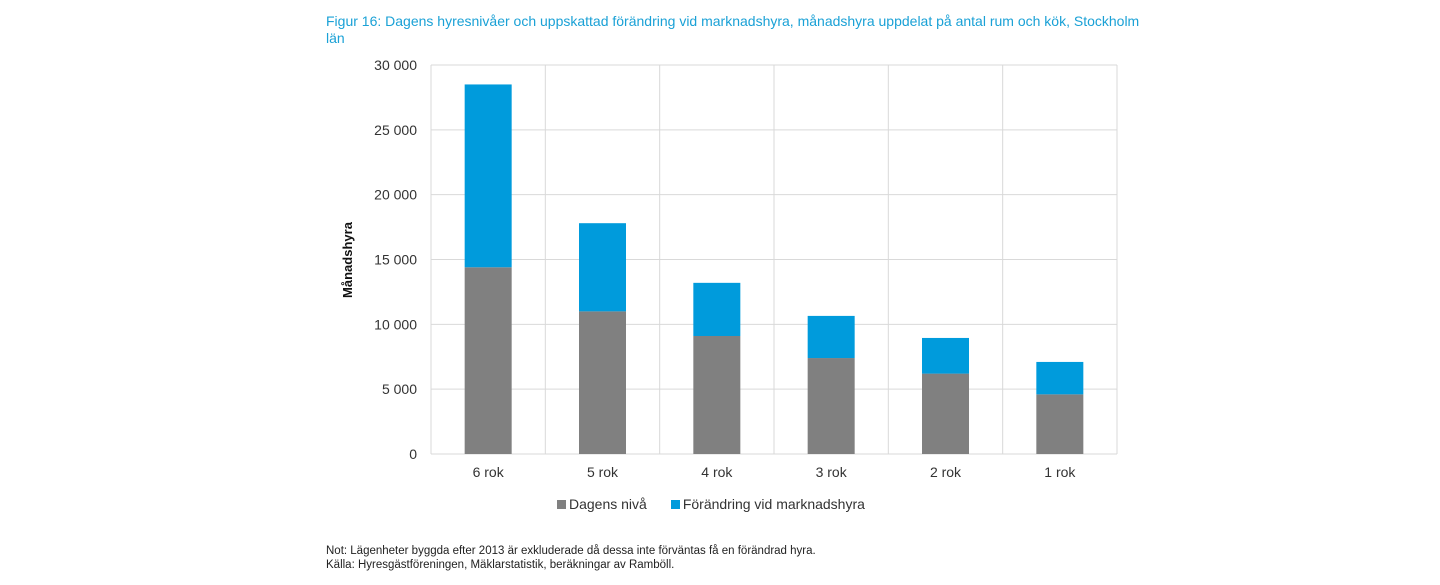  I want to click on x-tick-label: 6 rok, so click(489, 472).